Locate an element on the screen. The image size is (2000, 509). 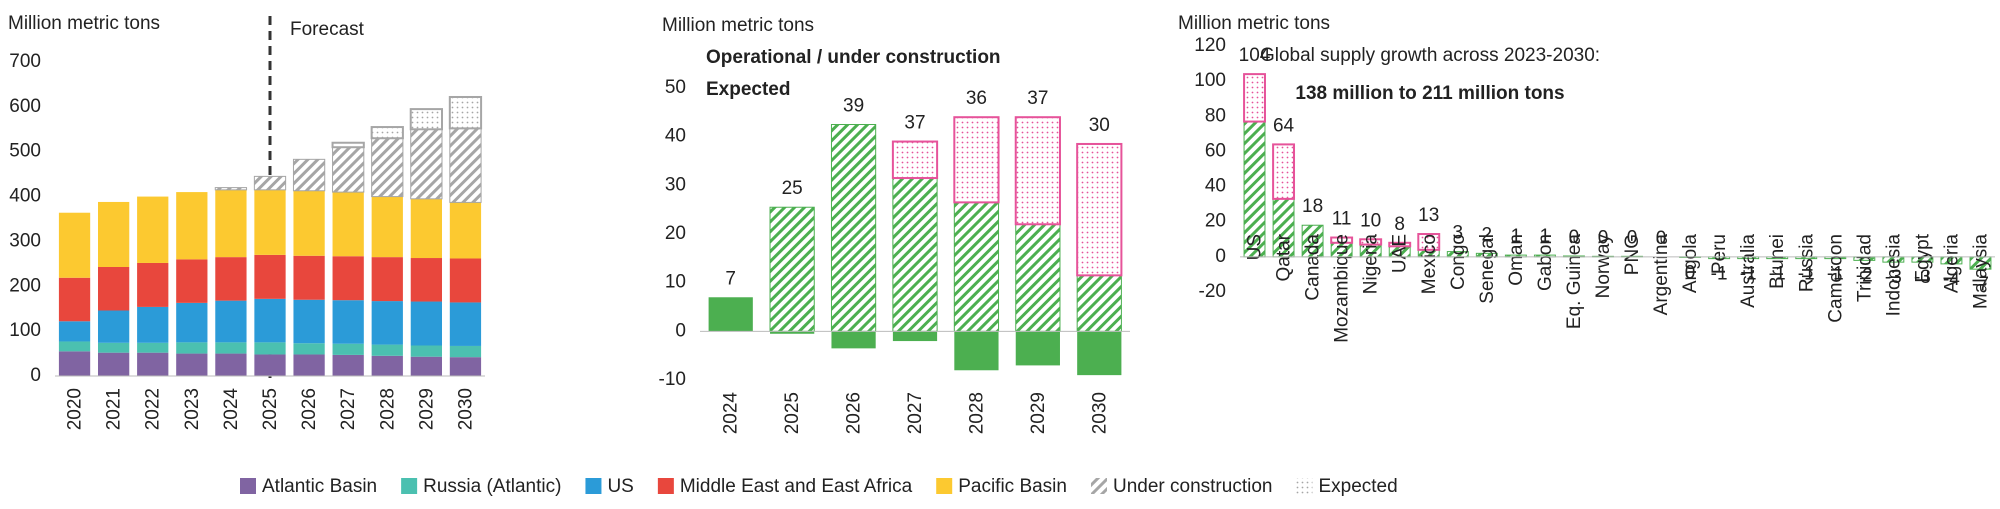
x-tick-label: Eq. Guinea is located at coordinates (1574, 281).